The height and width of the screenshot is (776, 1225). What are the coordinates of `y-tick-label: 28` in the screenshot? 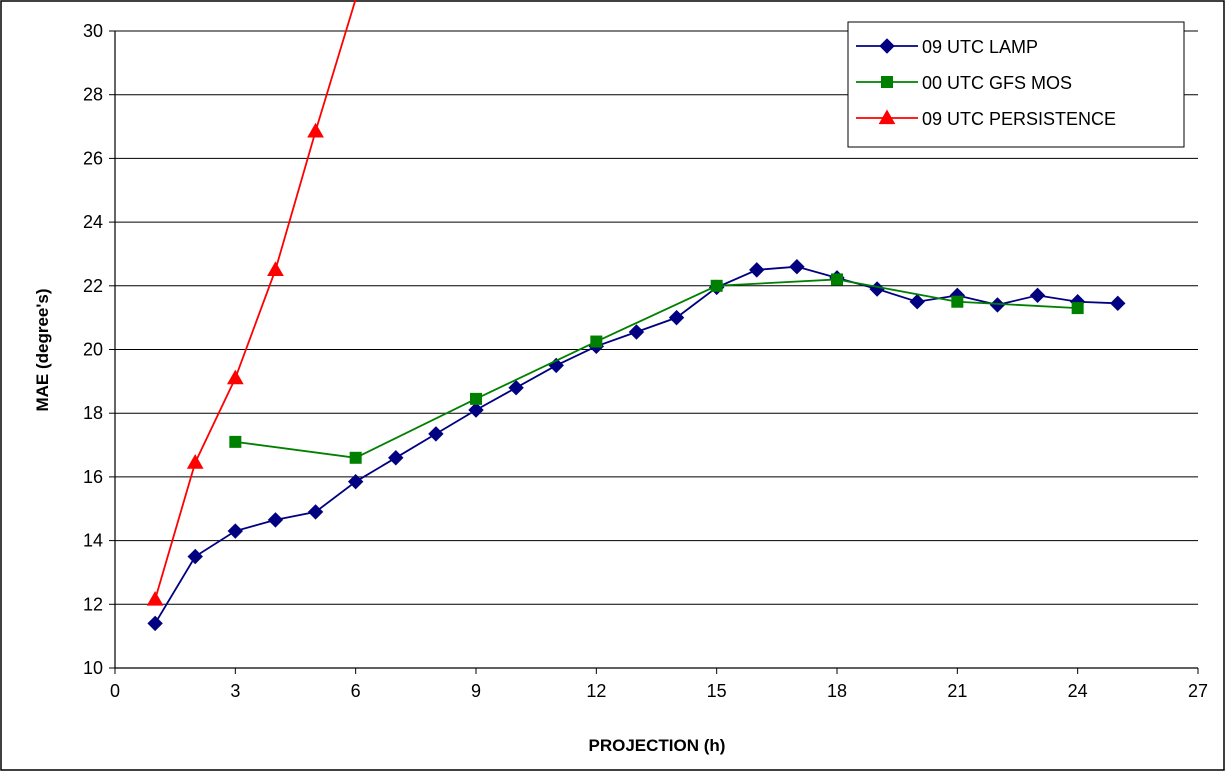 It's located at (93, 95).